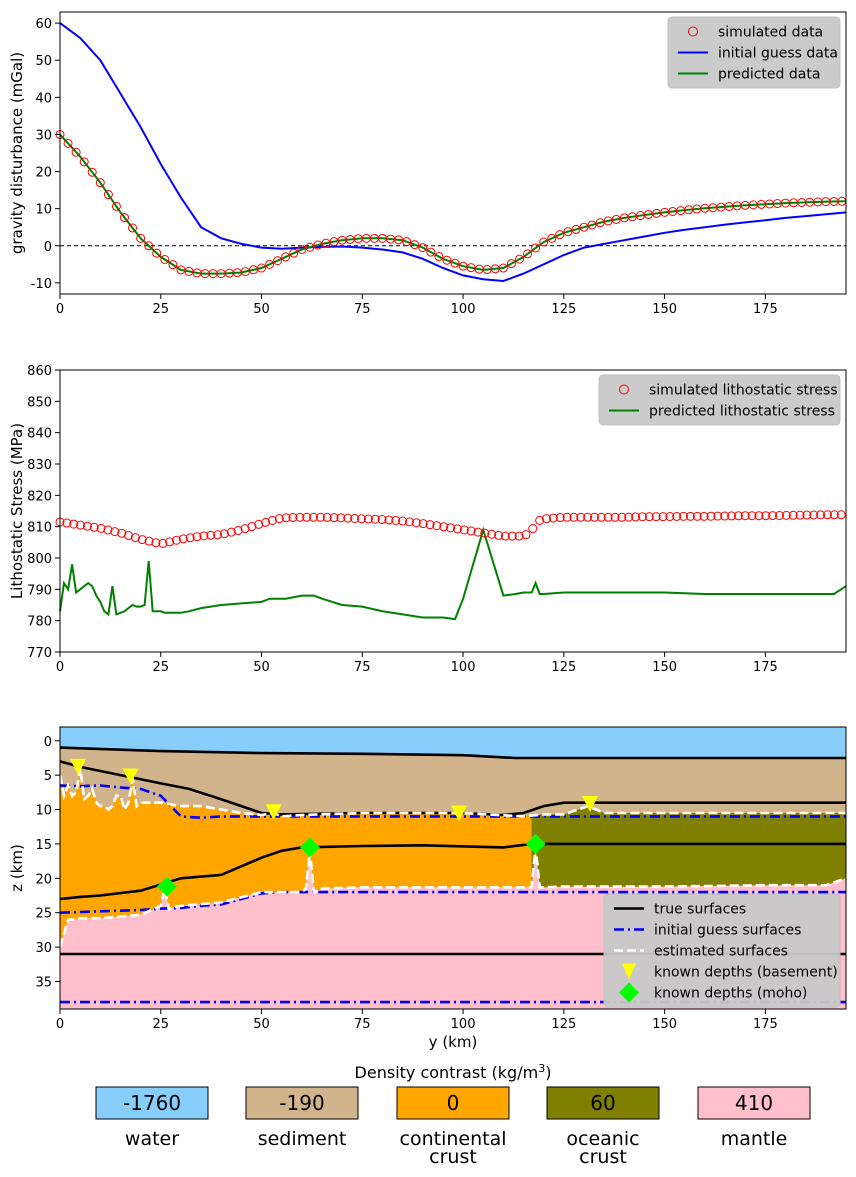 The width and height of the screenshot is (856, 1177). What do you see at coordinates (664, 1024) in the screenshot?
I see `x-tick-label: 150` at bounding box center [664, 1024].